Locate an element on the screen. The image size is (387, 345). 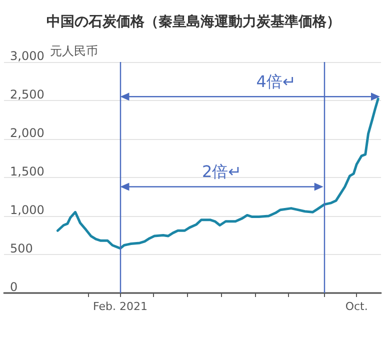
annotation: 4倍↵ is located at coordinates (276, 82).